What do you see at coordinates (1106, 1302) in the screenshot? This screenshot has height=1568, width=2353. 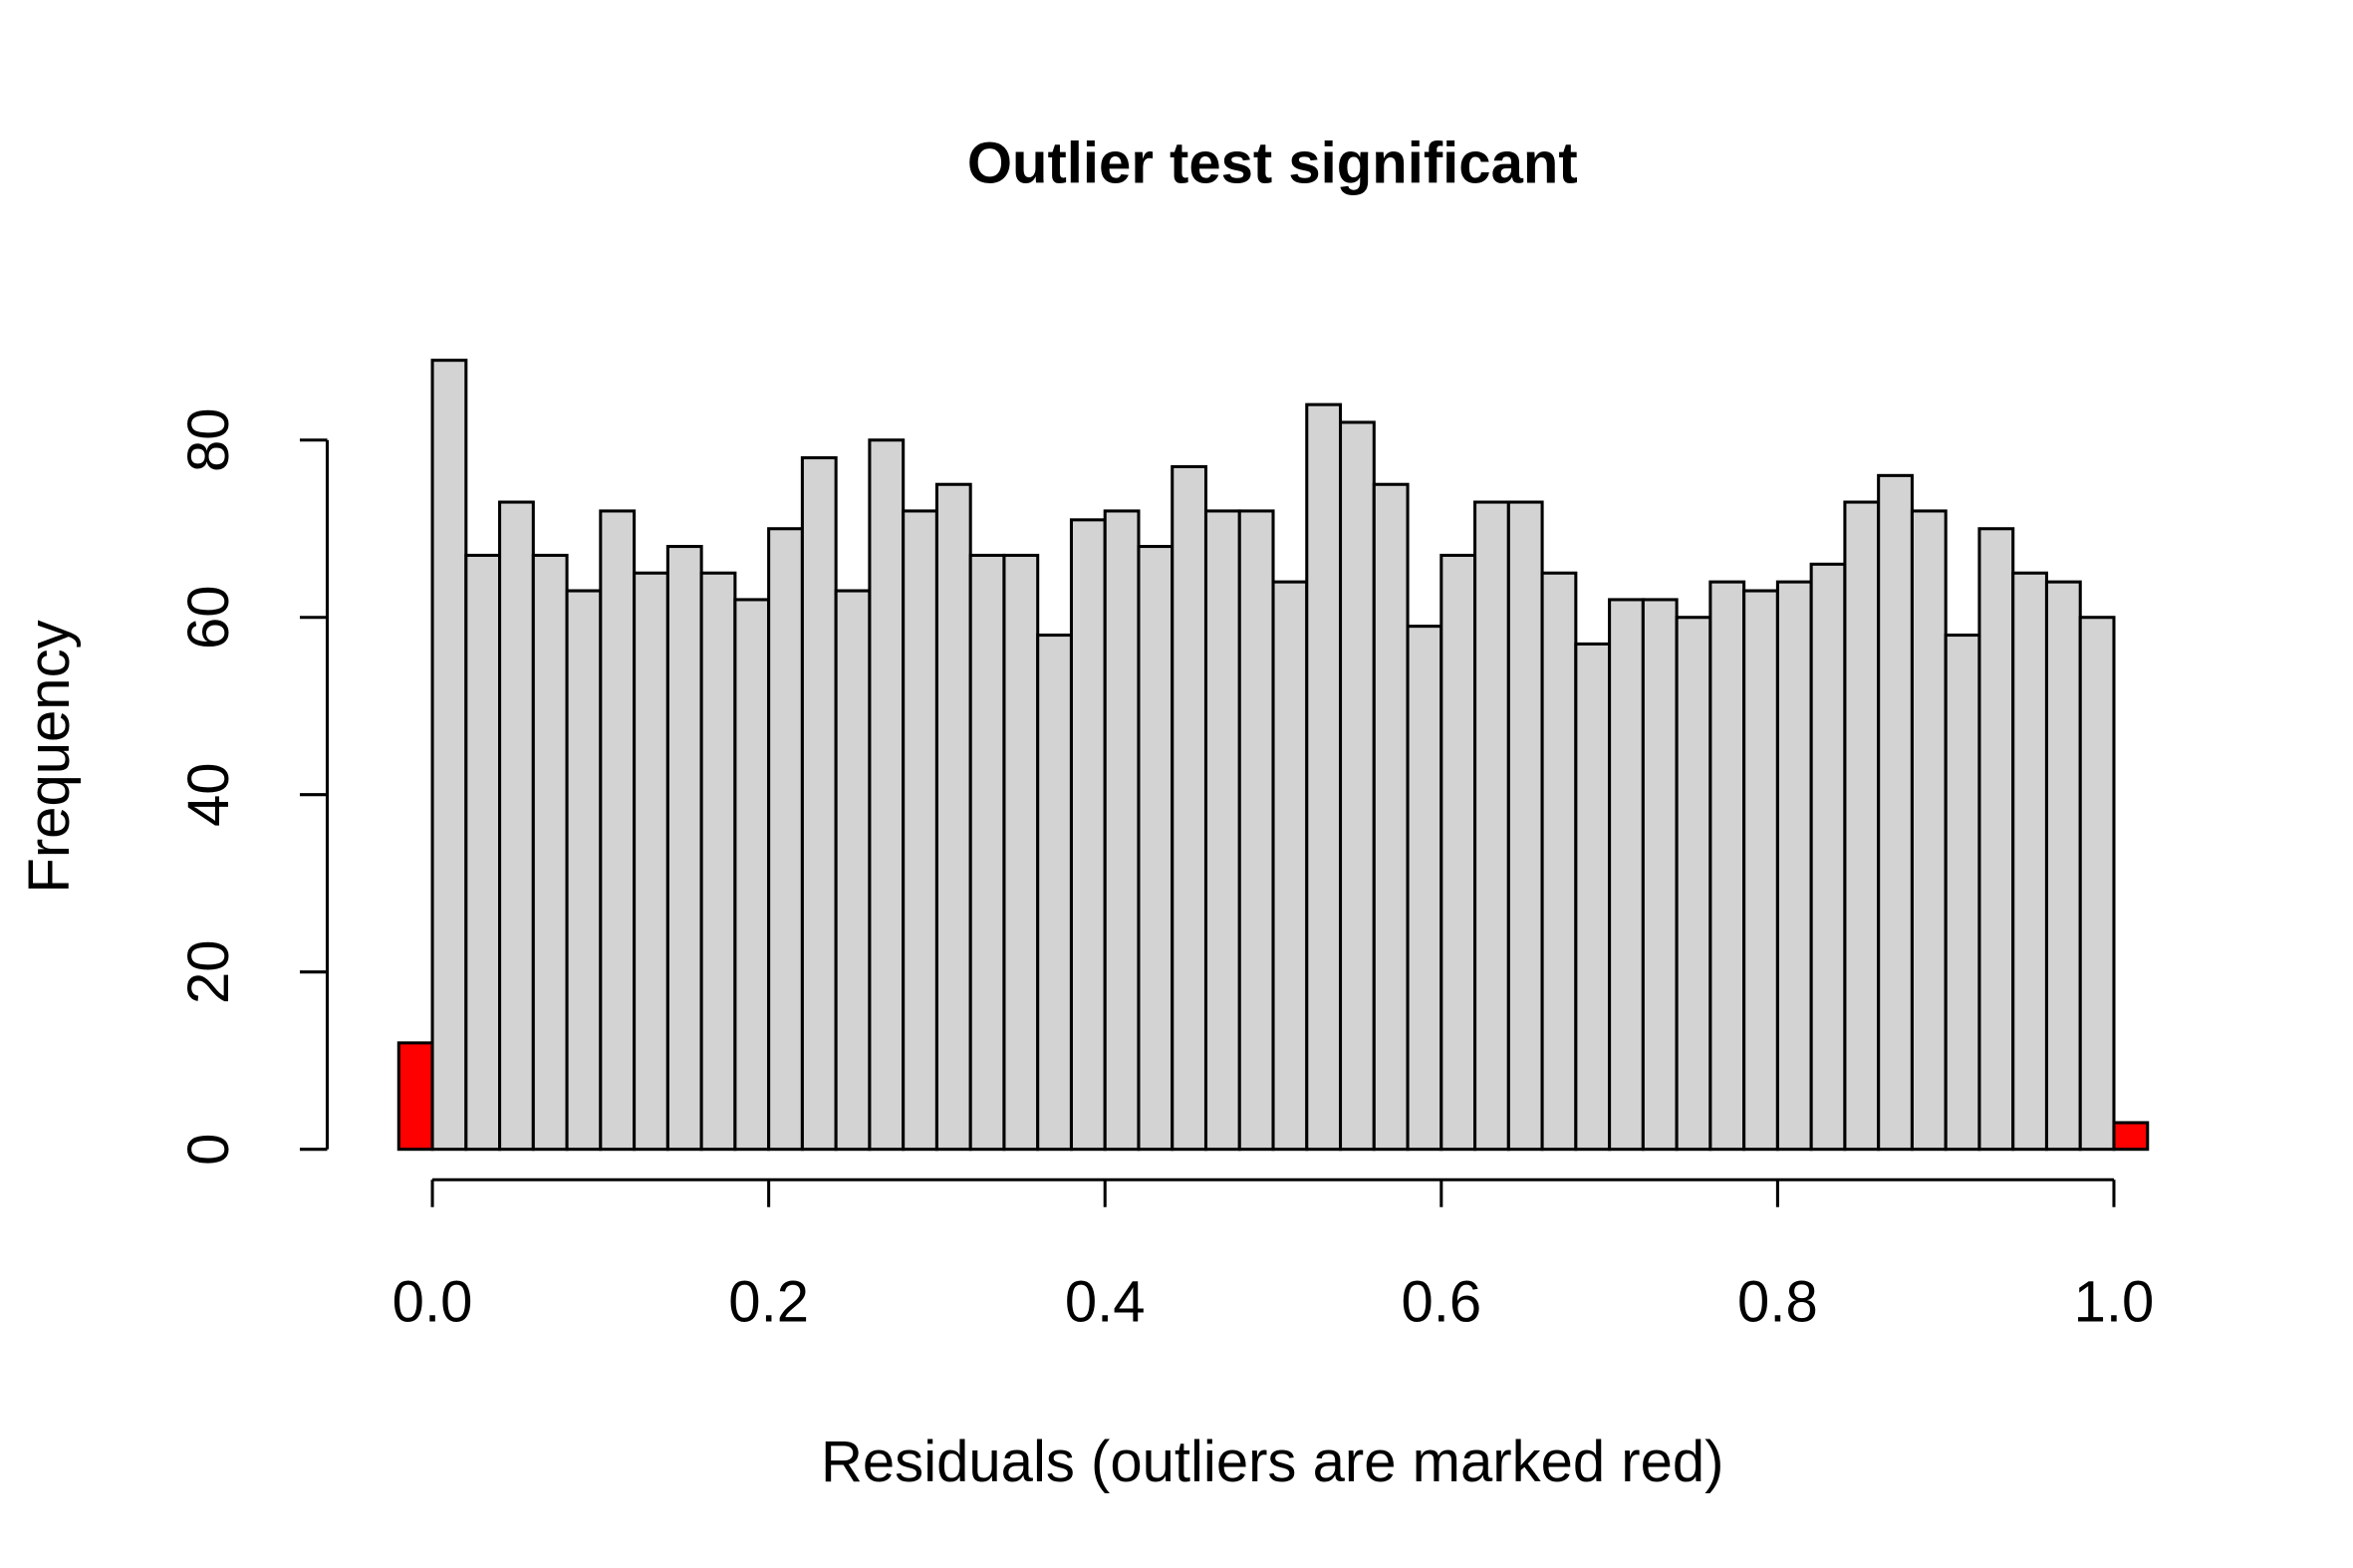 I see `x-tick-label: 0.4` at bounding box center [1106, 1302].